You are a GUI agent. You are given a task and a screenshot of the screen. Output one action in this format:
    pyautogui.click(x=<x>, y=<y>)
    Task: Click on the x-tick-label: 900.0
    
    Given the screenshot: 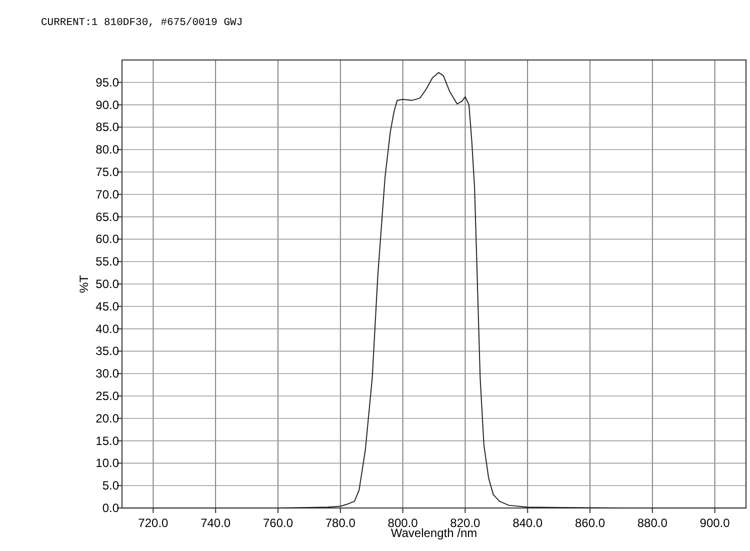 What is the action you would take?
    pyautogui.click(x=715, y=523)
    